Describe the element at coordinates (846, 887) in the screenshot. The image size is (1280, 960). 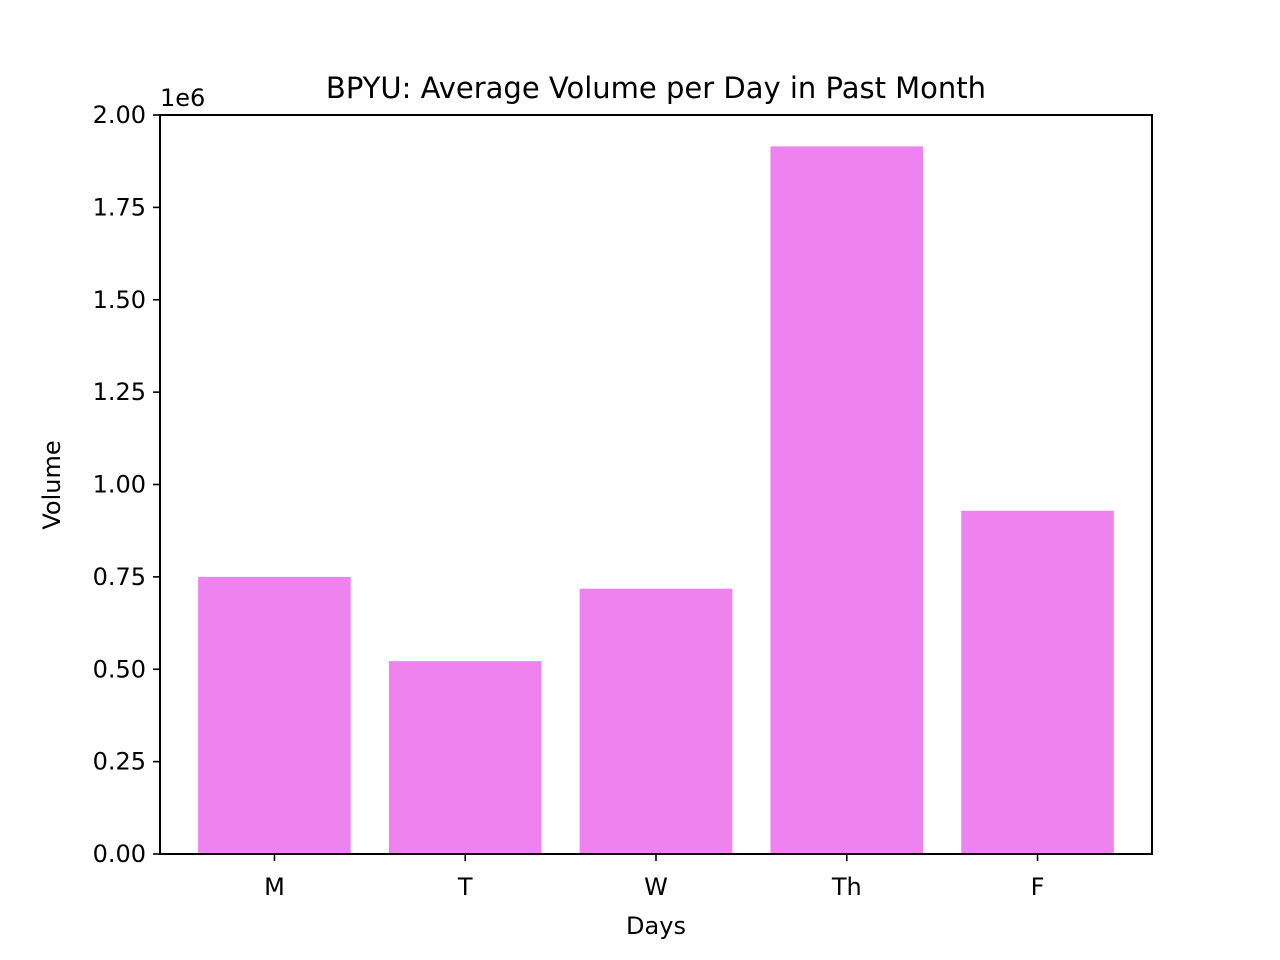
I see `x-tick-label: Th` at that location.